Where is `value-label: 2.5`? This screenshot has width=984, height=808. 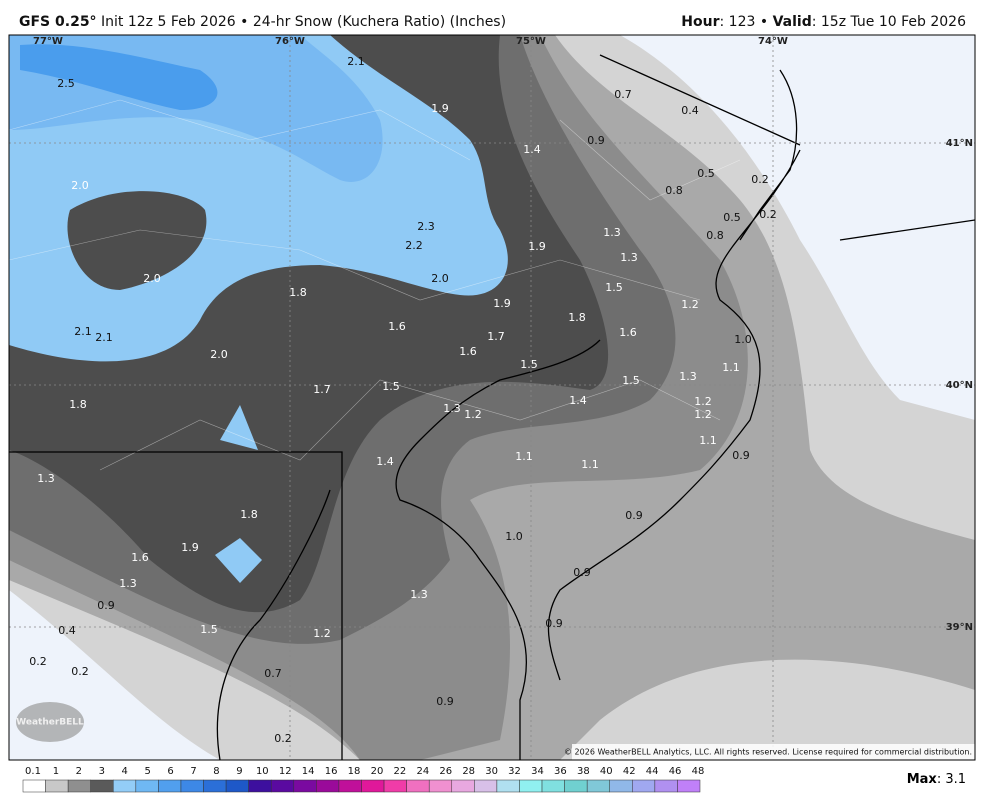 value-label: 2.5 is located at coordinates (66, 83).